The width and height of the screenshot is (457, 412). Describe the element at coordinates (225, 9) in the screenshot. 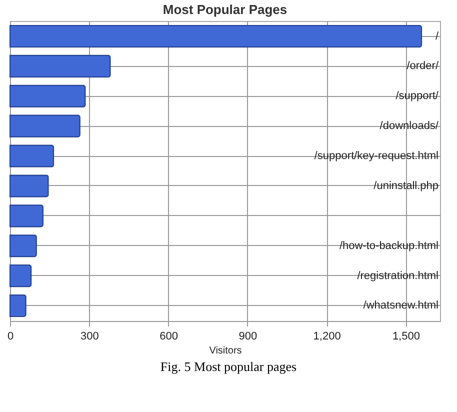

I see `chart-title: Most Popular Pages` at that location.